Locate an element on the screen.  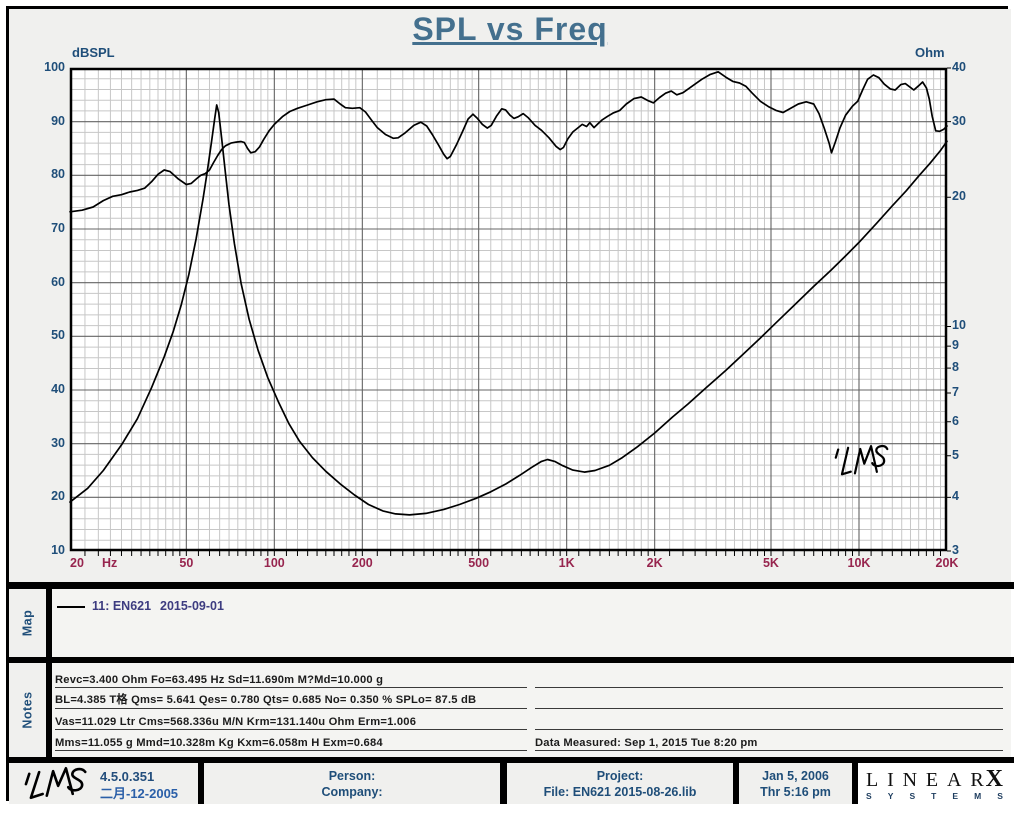
y-right-tick-label: 9 is located at coordinates (955, 345).